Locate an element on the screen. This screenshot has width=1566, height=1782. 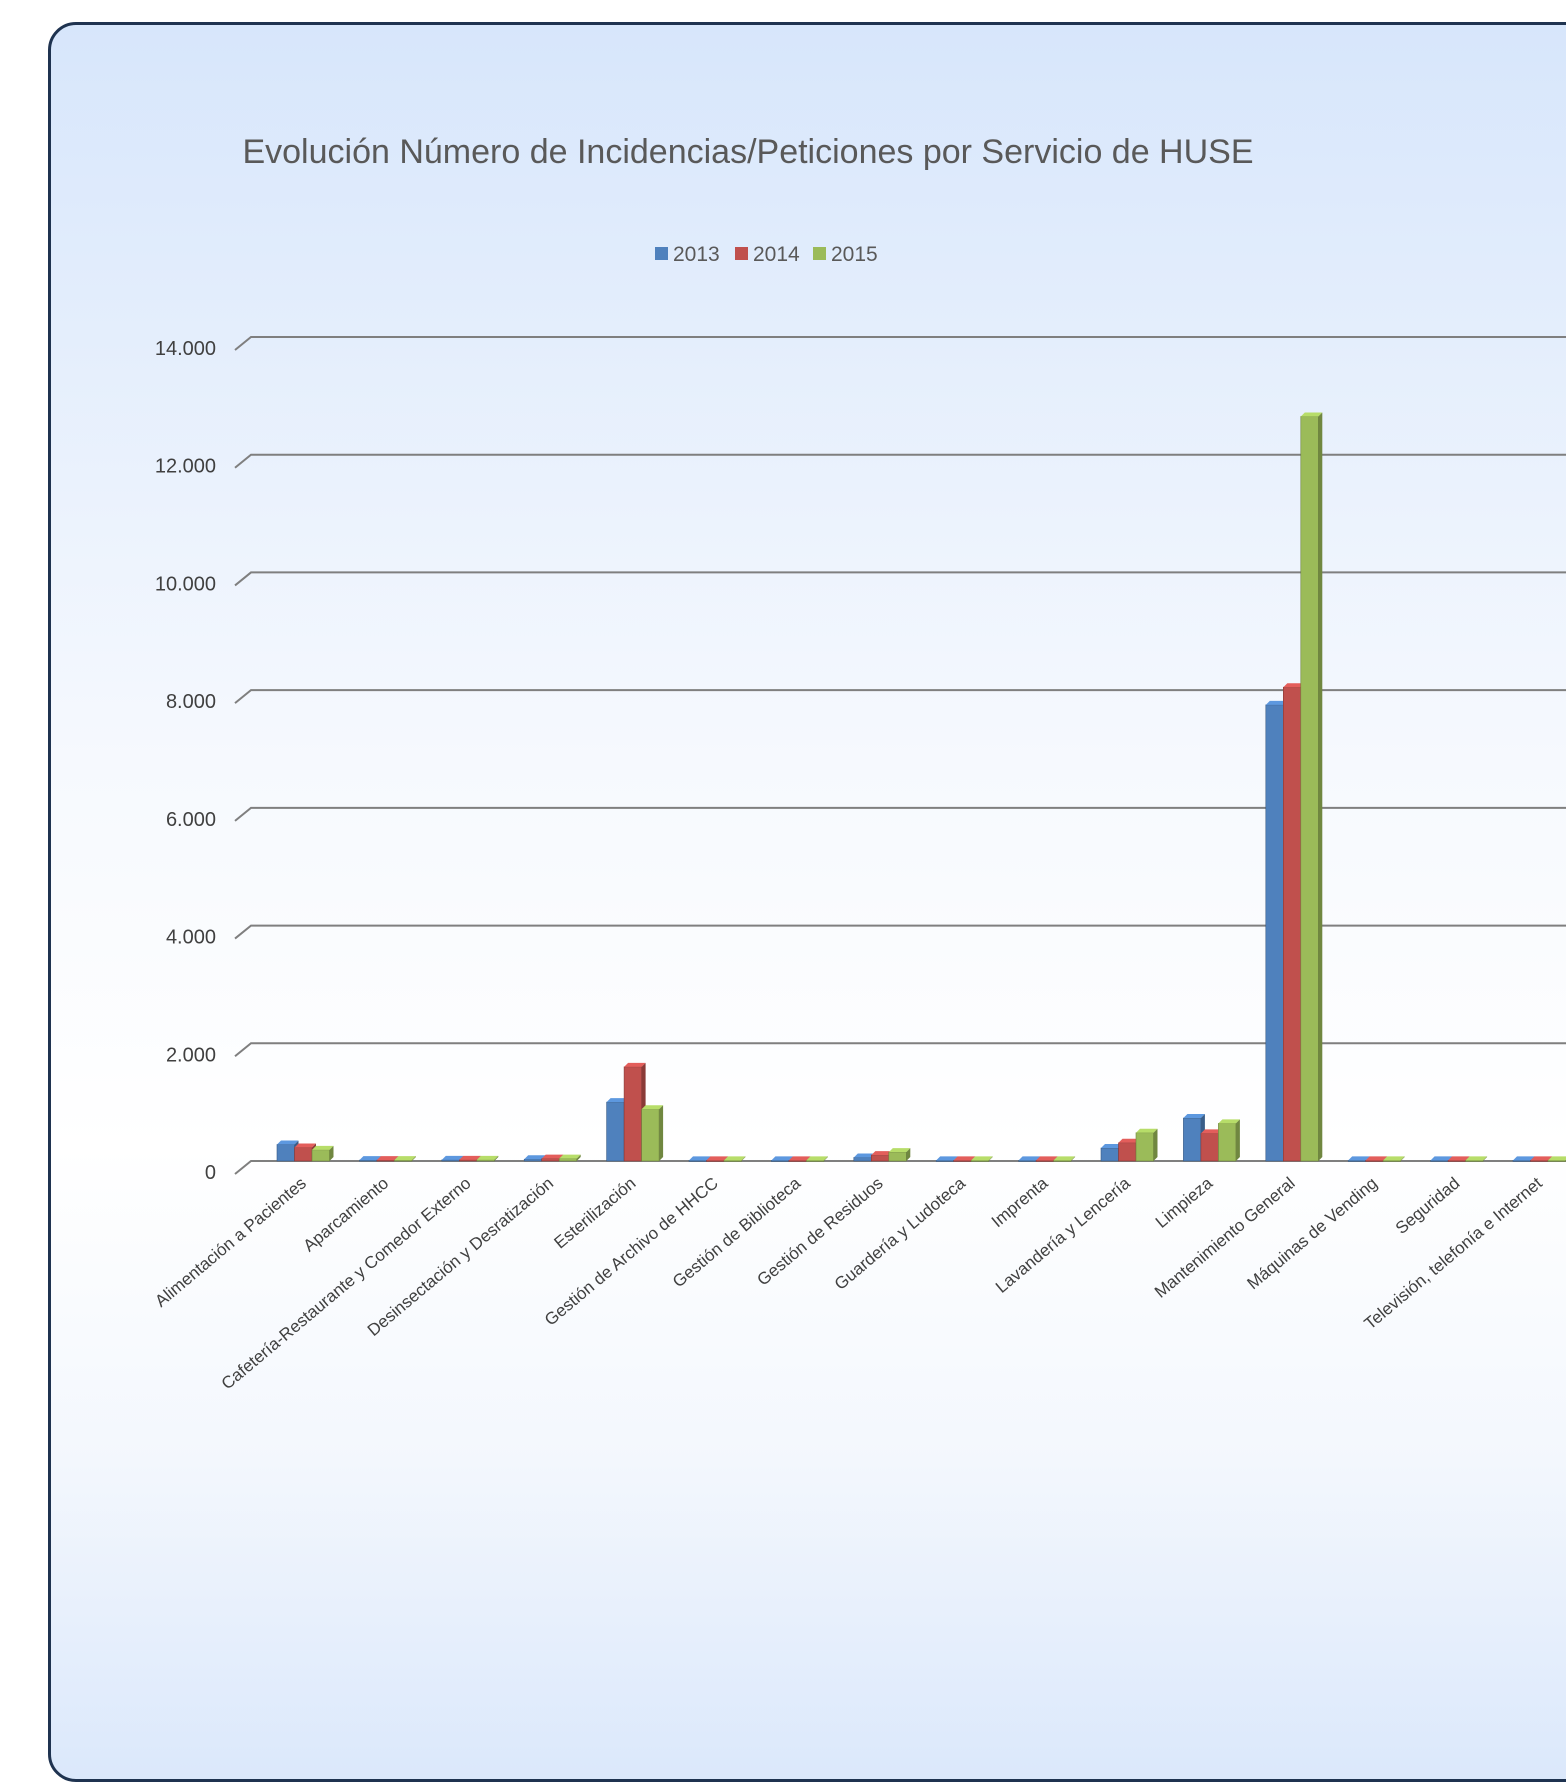
x-tick-label: Televisión, telefonía e Internet is located at coordinates (1453, 1253).